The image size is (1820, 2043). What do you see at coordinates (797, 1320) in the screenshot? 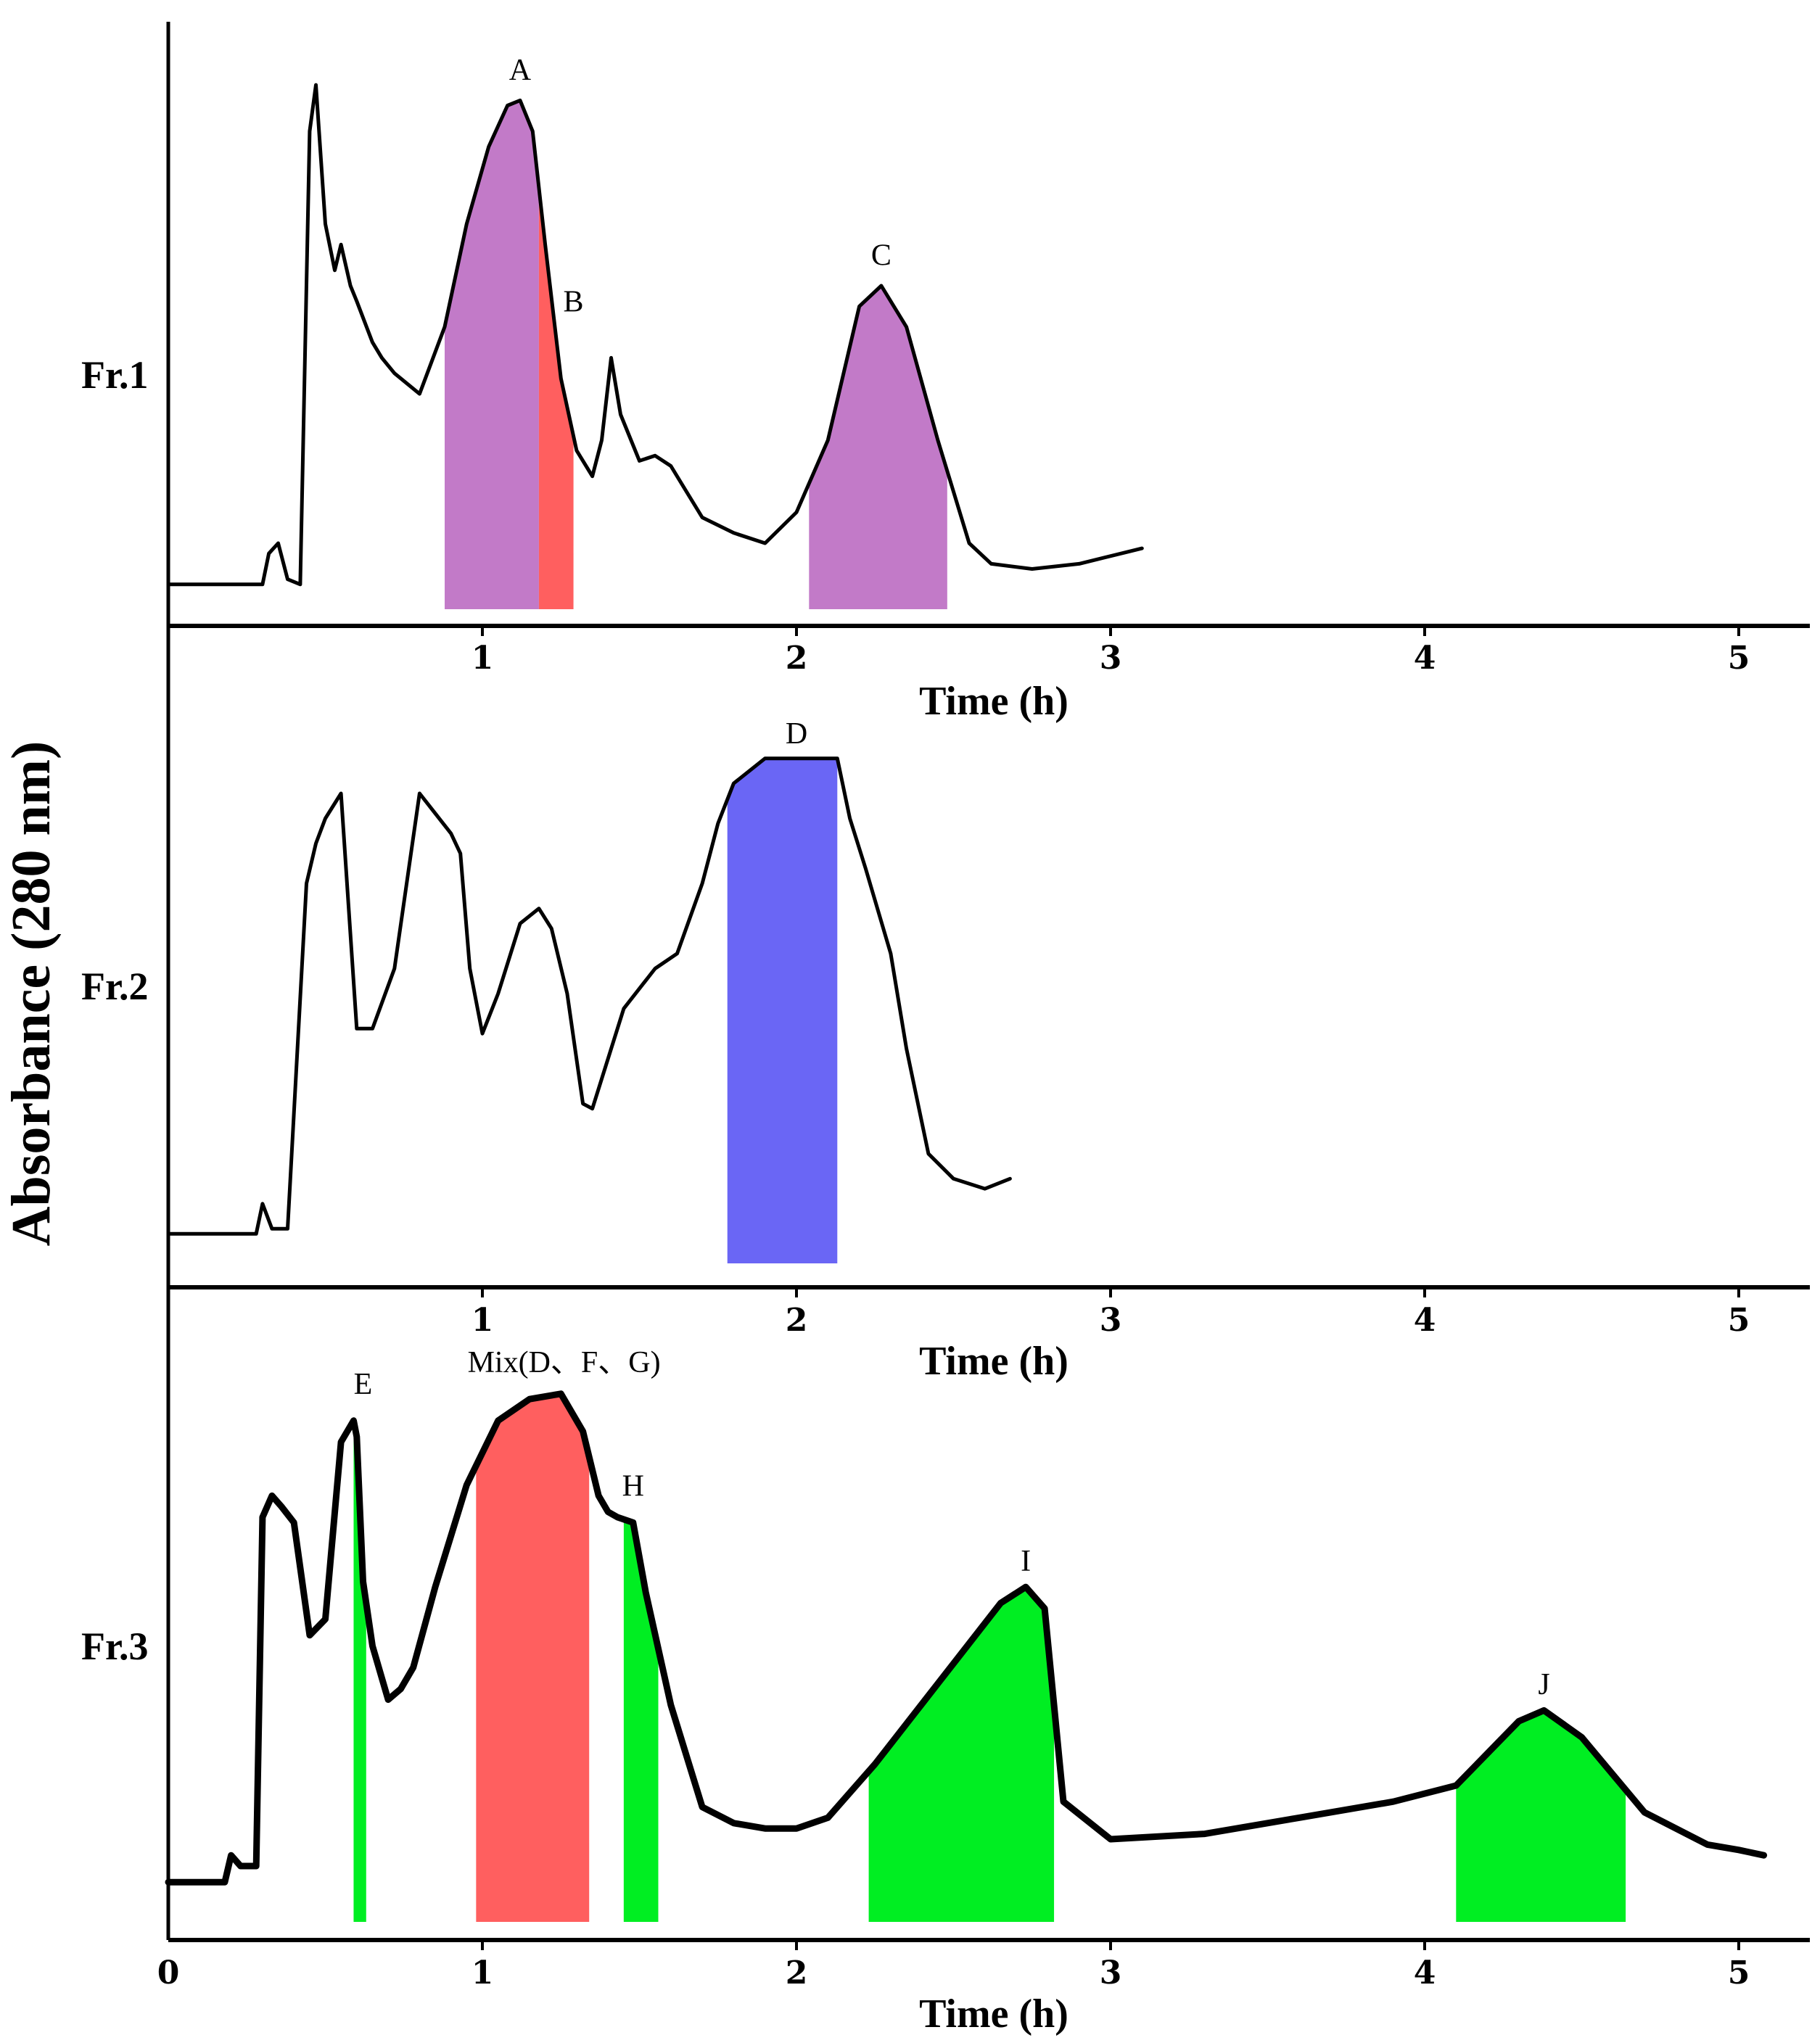
I see `x-tick-label-2-panel-2: 2` at bounding box center [797, 1320].